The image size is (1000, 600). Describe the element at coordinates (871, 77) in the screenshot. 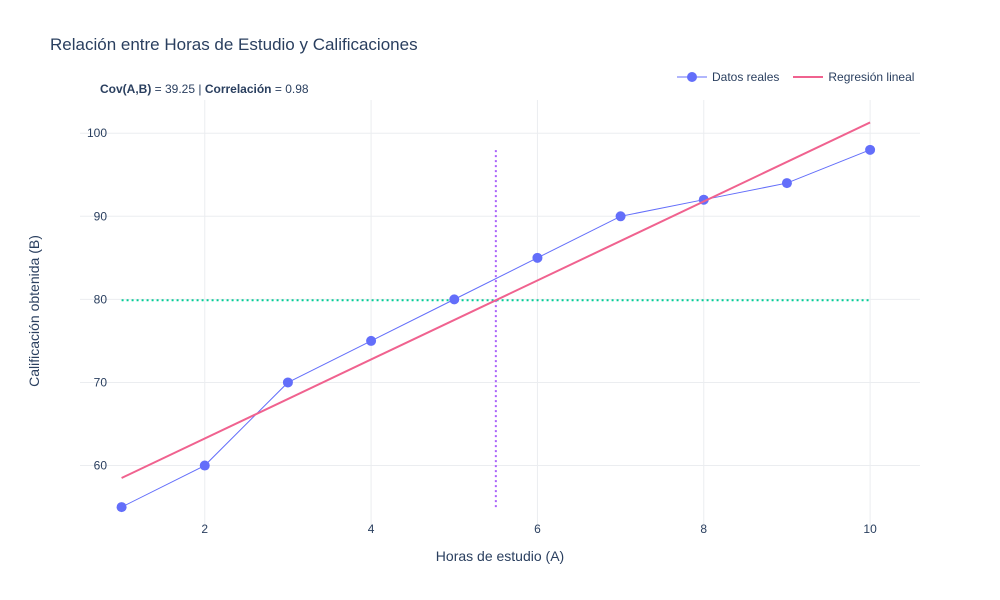

I see `legend-label: Regresión lineal` at that location.